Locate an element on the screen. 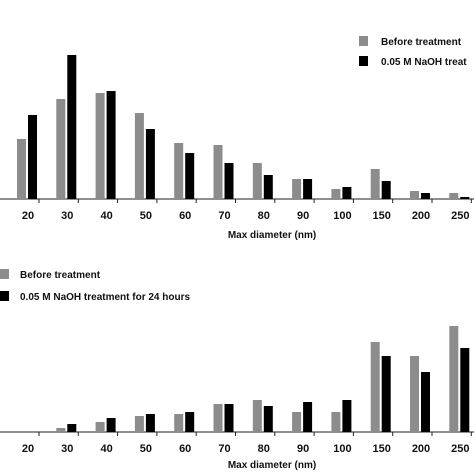 This screenshot has height=474, width=474. legend-label: 0.05 M NaOH treatment for 24 hours is located at coordinates (105, 297).